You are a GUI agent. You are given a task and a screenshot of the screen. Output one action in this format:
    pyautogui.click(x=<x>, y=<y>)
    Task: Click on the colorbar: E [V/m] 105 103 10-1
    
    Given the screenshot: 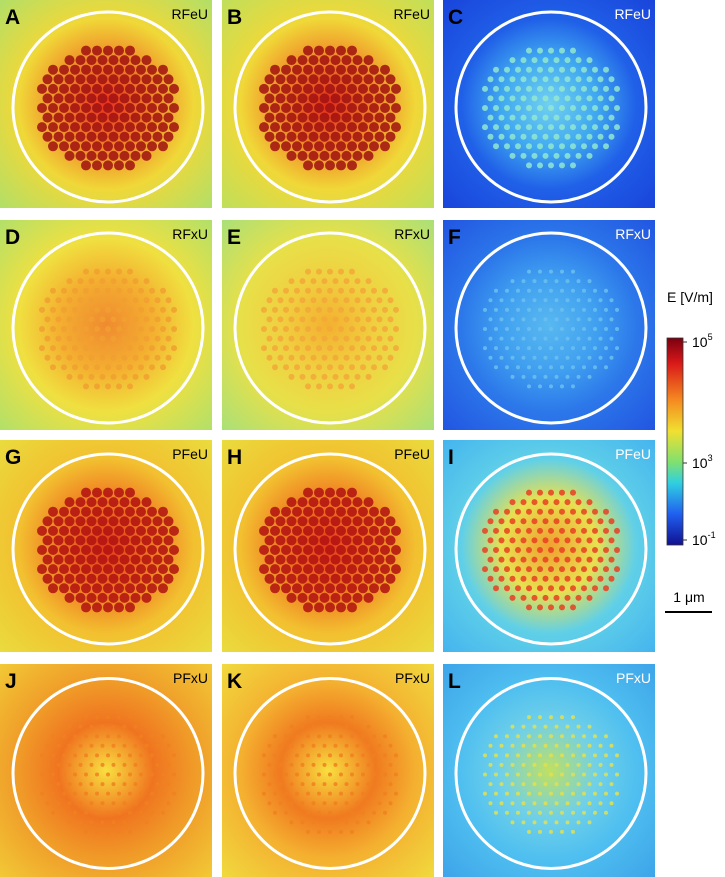 What is the action you would take?
    pyautogui.click(x=691, y=418)
    